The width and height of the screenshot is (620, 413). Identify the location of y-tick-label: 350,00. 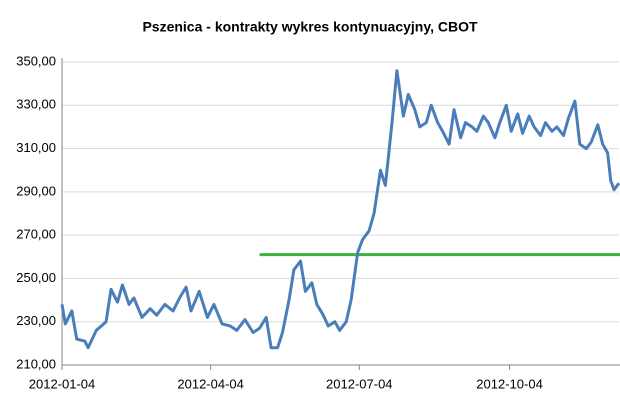
(36, 60).